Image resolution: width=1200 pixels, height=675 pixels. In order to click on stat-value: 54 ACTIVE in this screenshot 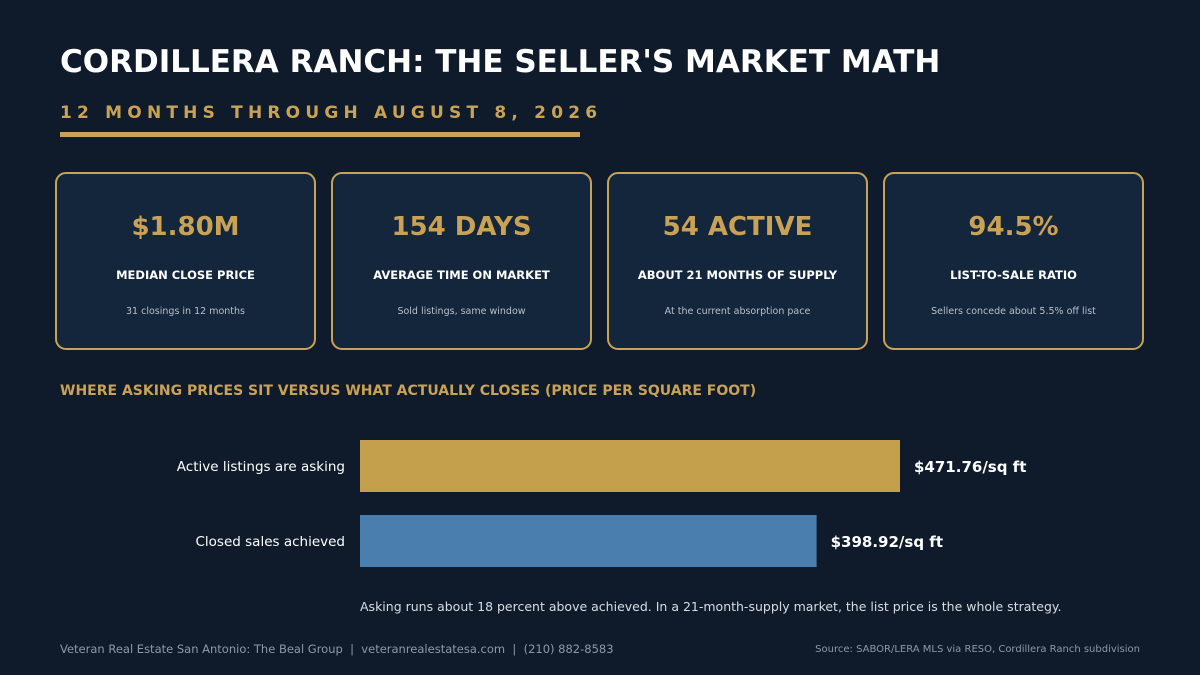, I will do `click(737, 227)`.